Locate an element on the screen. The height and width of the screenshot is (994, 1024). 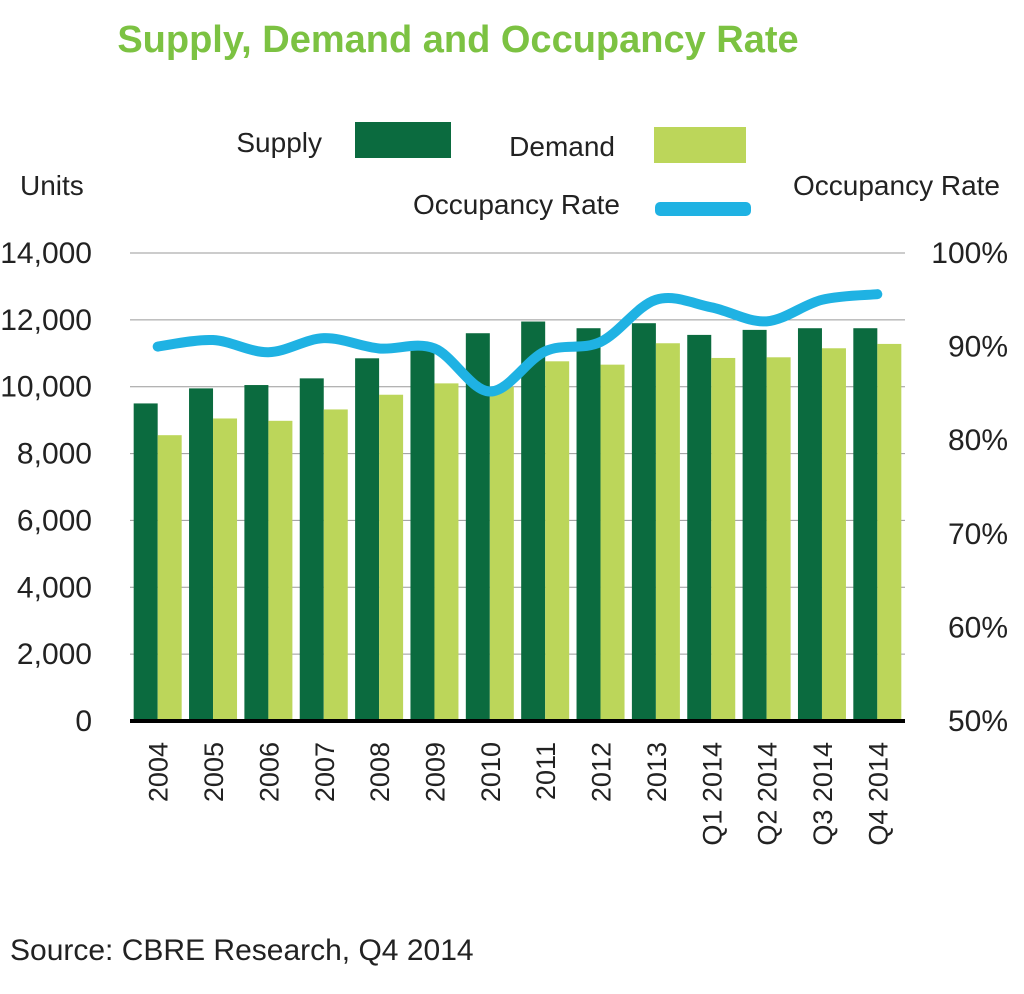
x-tick-label: 2013 is located at coordinates (657, 772).